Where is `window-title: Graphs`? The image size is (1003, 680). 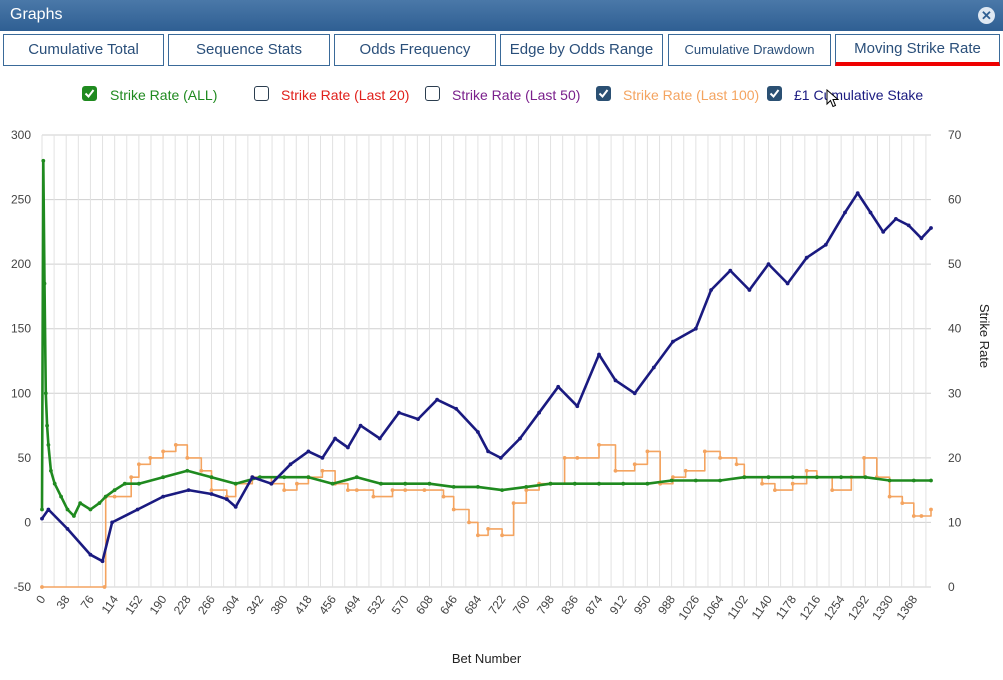 window-title: Graphs is located at coordinates (36, 14).